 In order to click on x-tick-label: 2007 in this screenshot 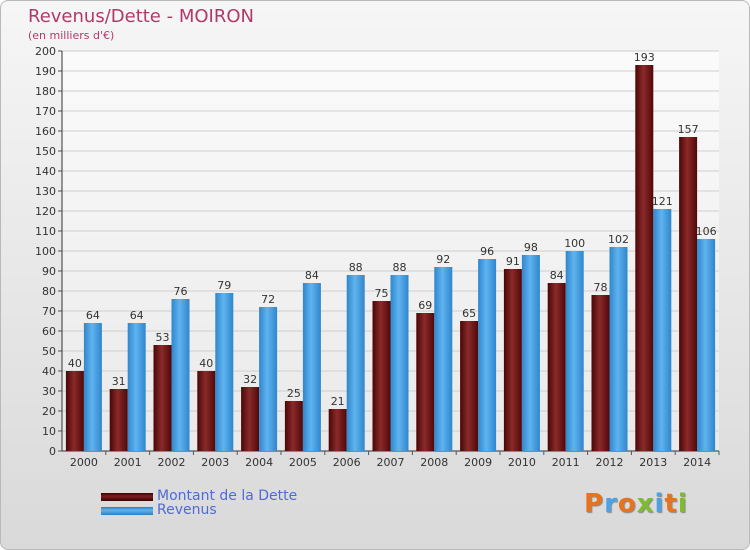, I will do `click(391, 462)`.